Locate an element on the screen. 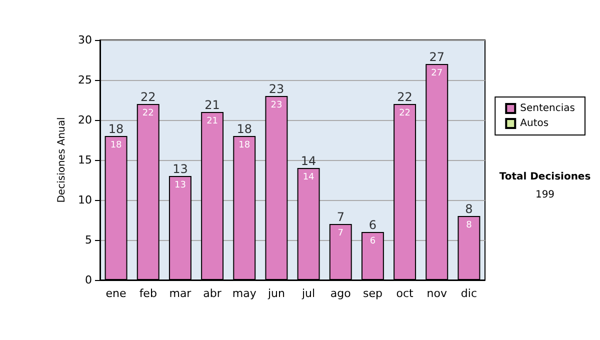 This screenshot has height=340, width=600. x-tick-label: mar is located at coordinates (180, 293).